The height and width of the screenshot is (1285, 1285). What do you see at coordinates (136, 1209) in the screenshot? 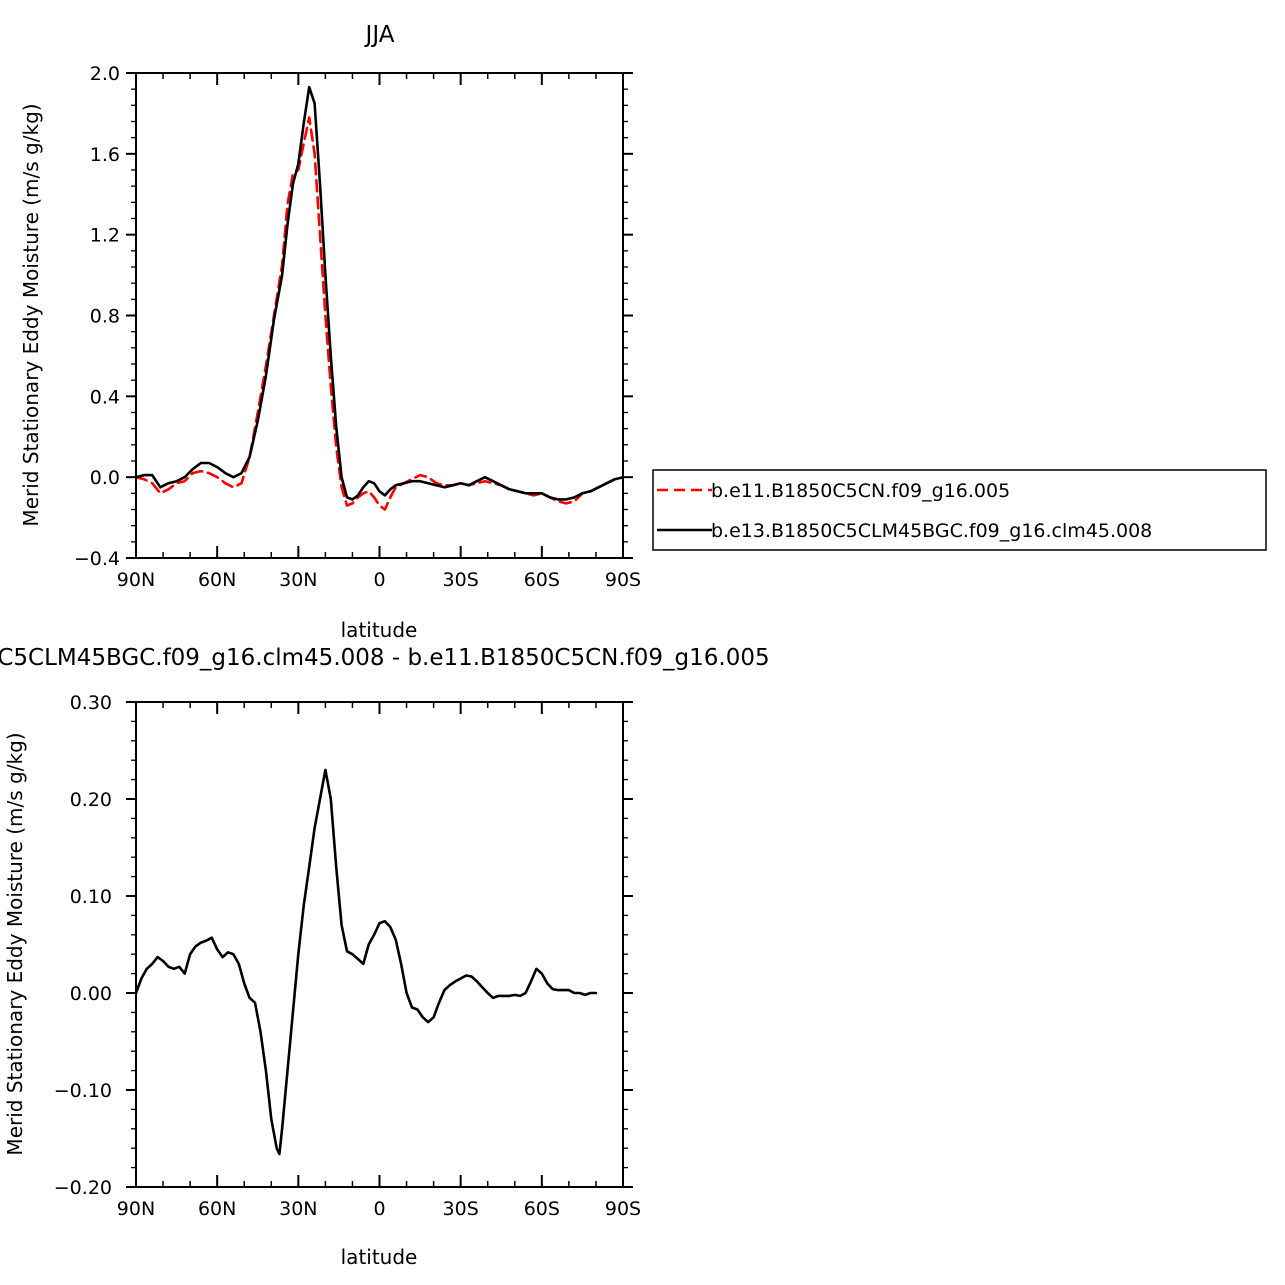
I see `bottom-x-tick-label: 90N` at bounding box center [136, 1209].